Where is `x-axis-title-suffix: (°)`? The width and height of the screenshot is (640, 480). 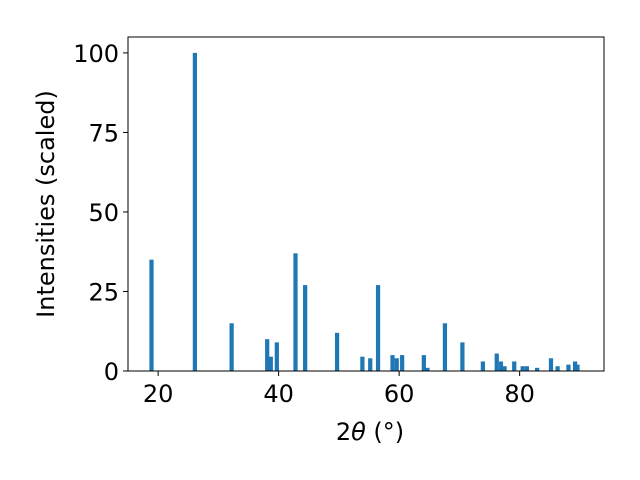
x-axis-title-suffix: (°) is located at coordinates (385, 432).